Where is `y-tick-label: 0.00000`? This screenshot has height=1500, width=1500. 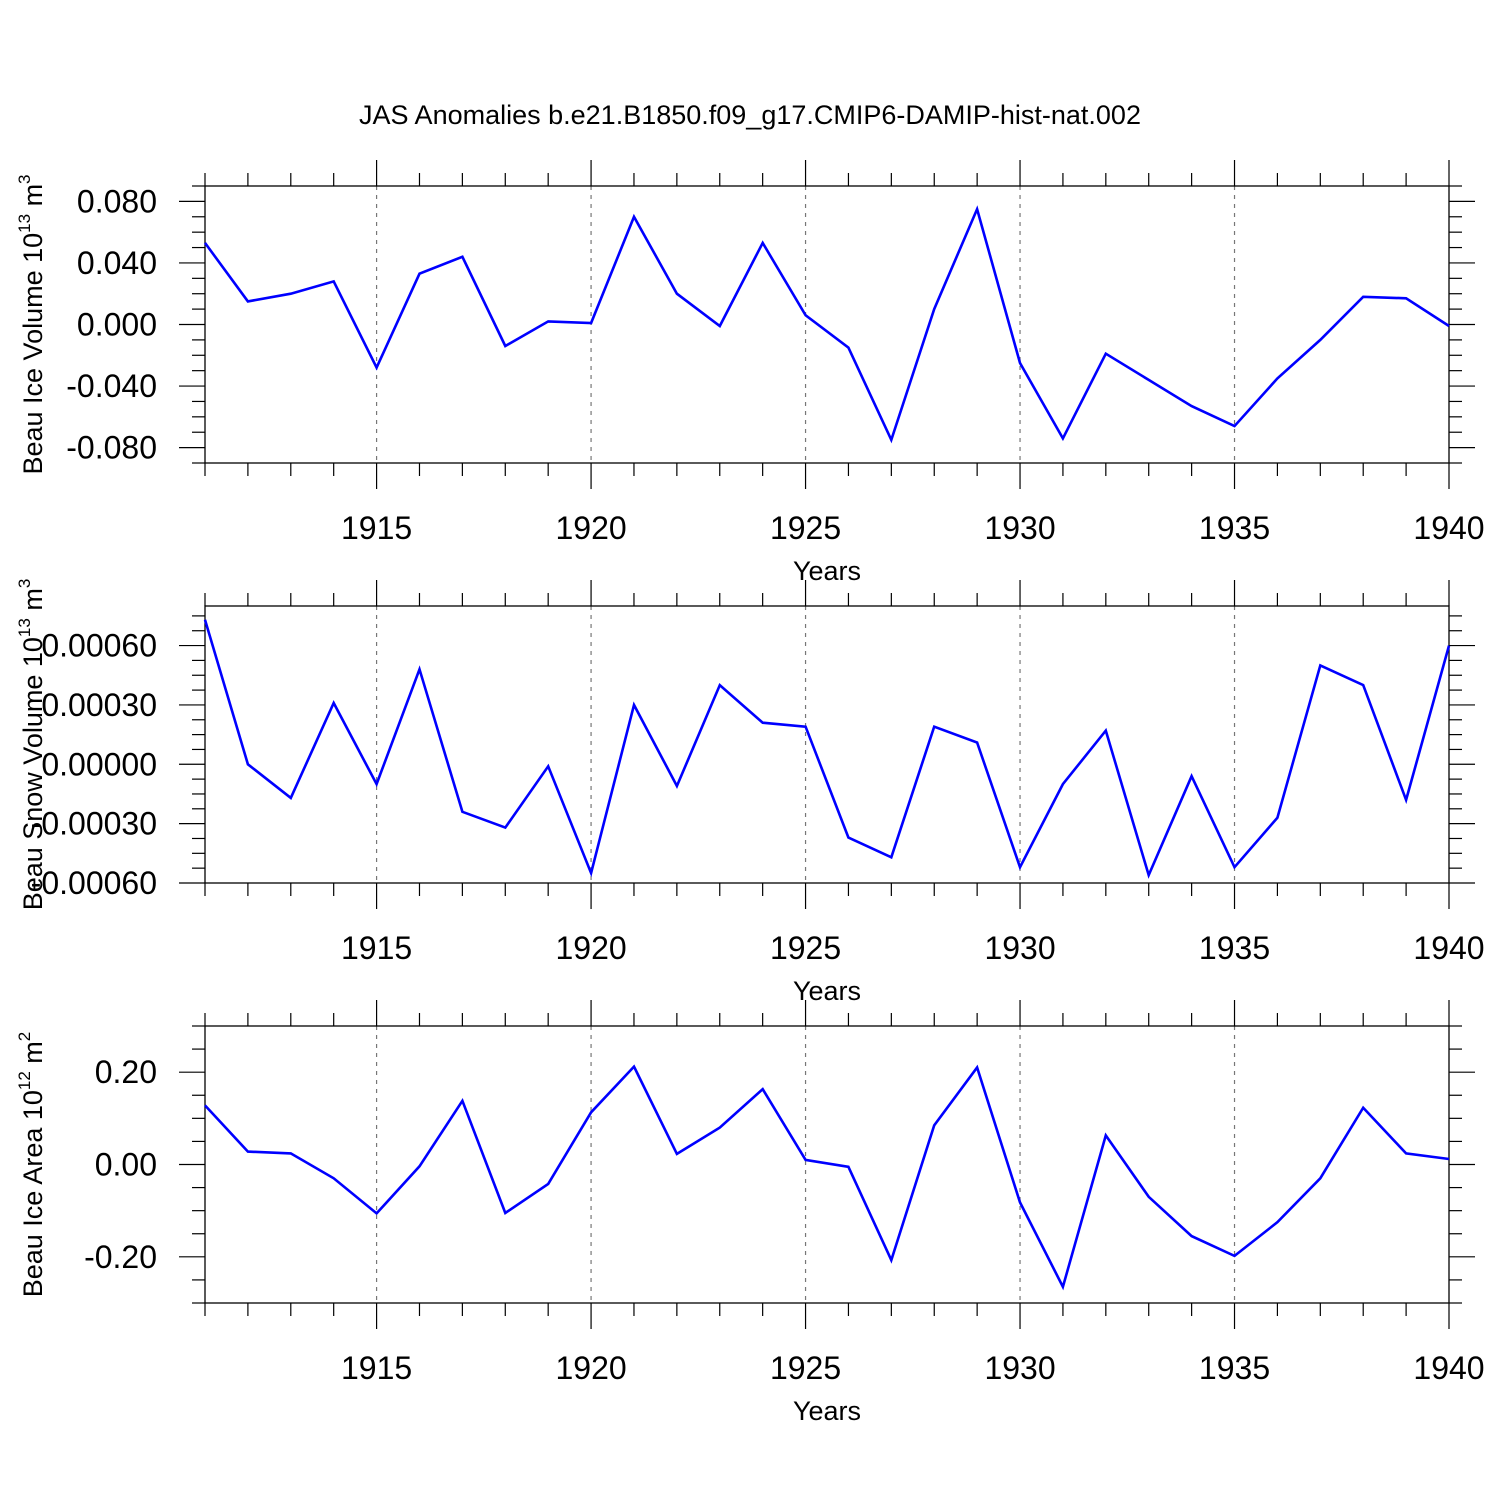 y-tick-label: 0.00000 is located at coordinates (99, 764).